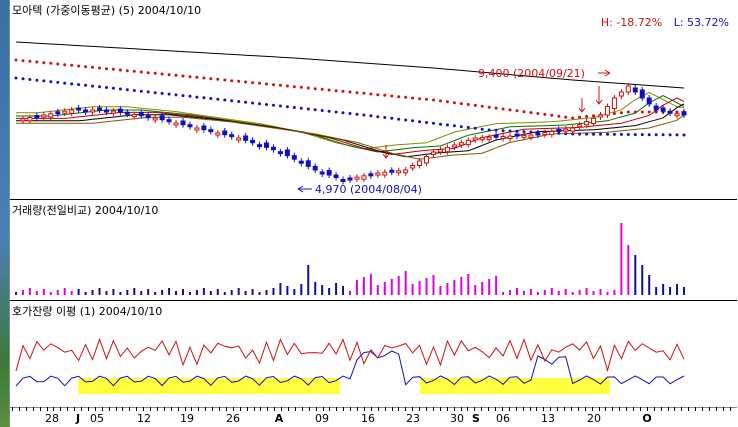  Describe the element at coordinates (599, 95) in the screenshot. I see `buy-signal-arrow` at that location.